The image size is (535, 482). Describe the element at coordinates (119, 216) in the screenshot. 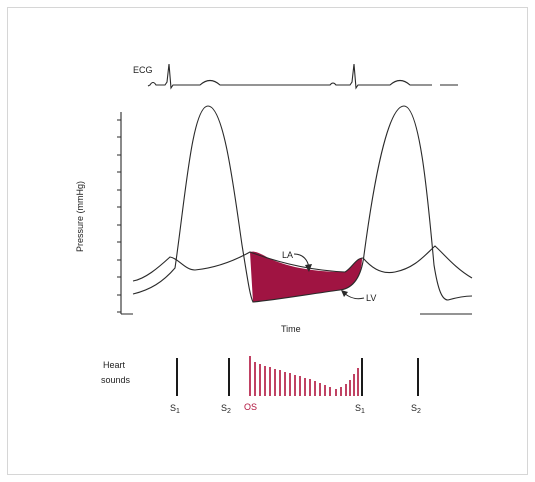

I see `y-axis-ticks` at that location.